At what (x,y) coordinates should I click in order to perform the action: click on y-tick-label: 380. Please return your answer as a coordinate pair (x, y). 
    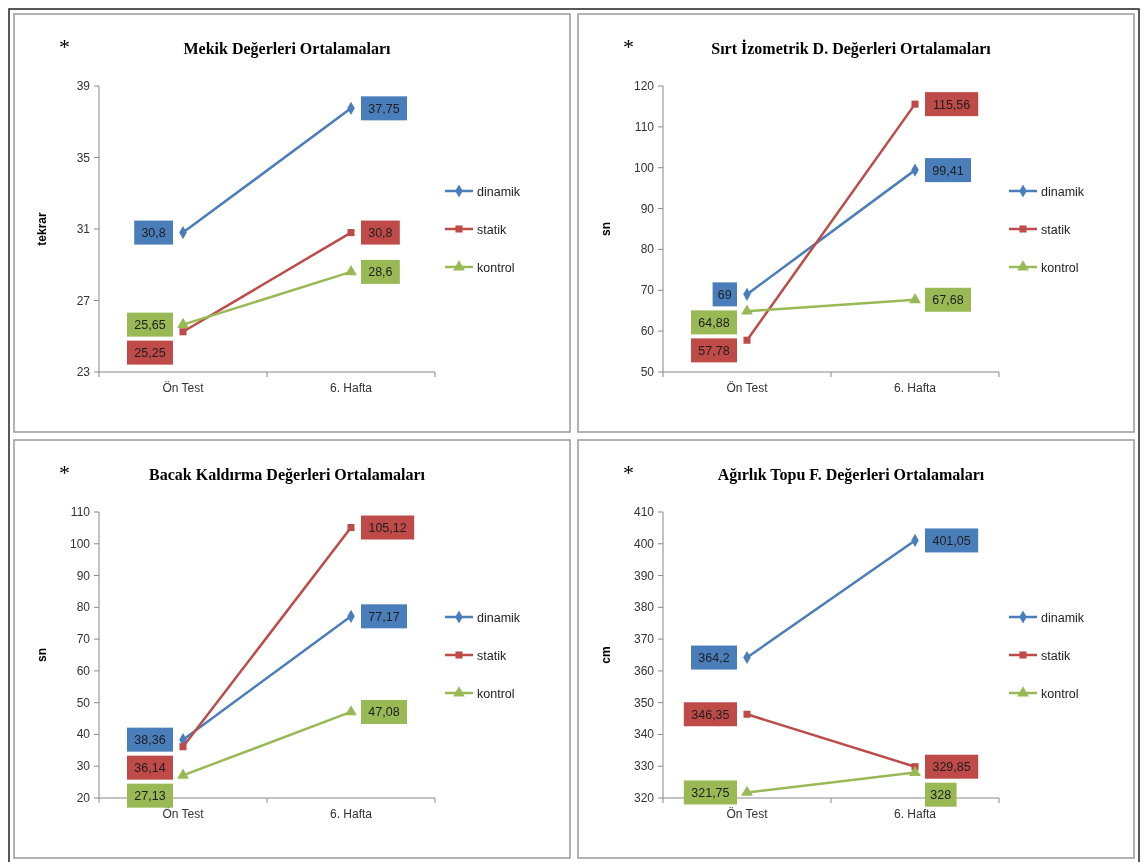
    Looking at the image, I should click on (644, 607).